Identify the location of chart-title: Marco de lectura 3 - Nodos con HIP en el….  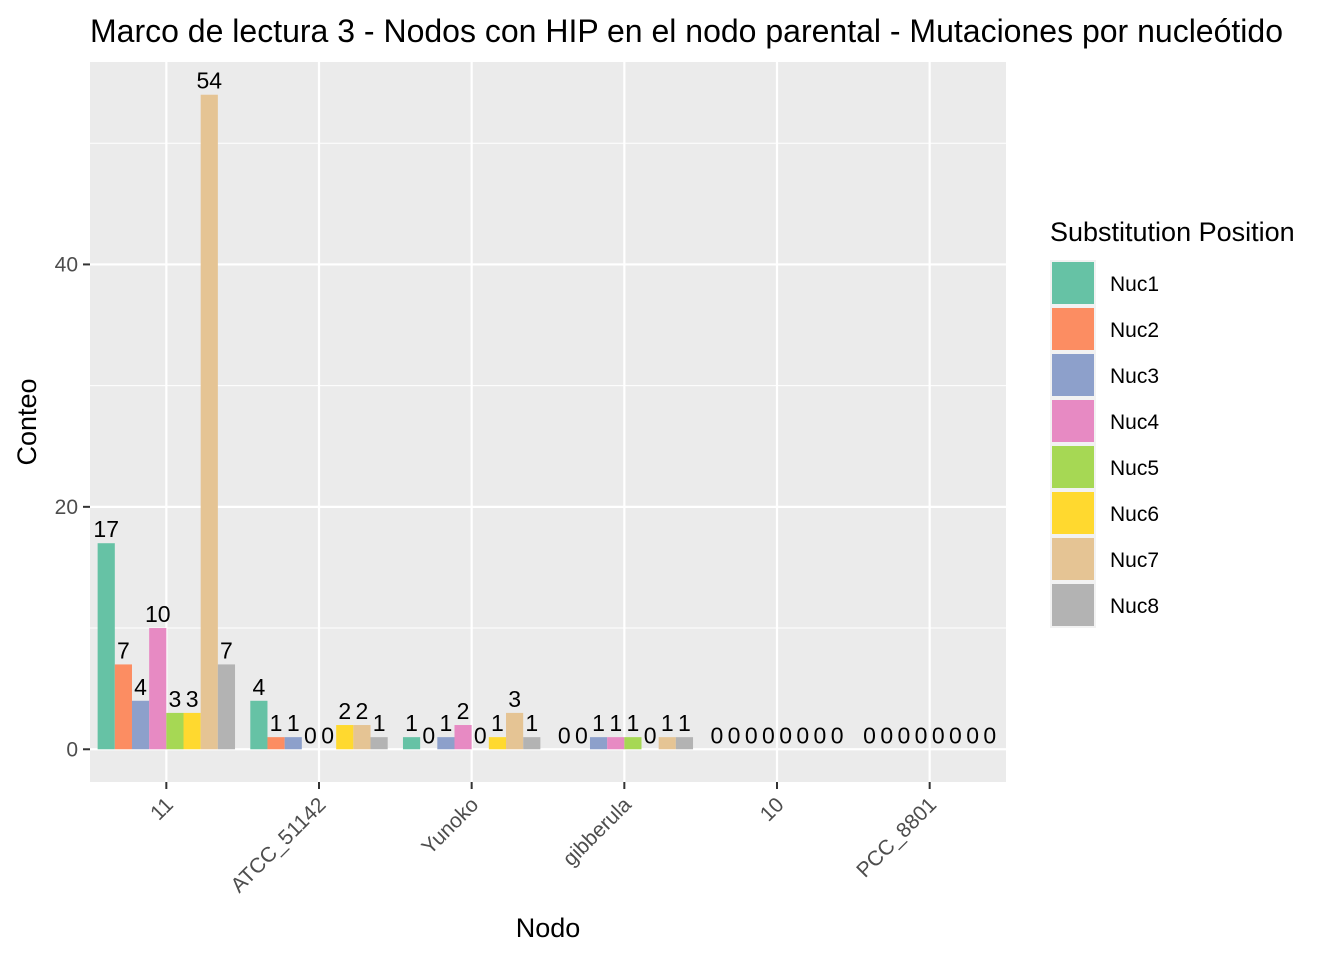
(686, 31).